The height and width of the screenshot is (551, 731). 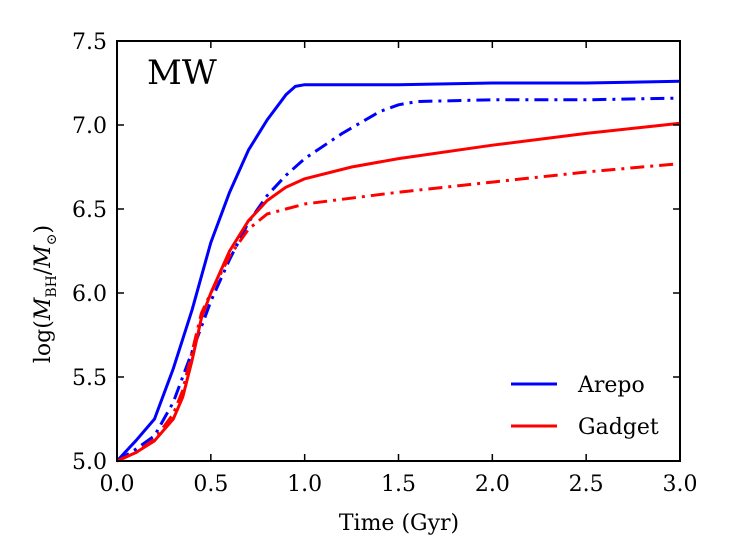 I want to click on y-tick-label: 7.5, so click(x=89, y=42).